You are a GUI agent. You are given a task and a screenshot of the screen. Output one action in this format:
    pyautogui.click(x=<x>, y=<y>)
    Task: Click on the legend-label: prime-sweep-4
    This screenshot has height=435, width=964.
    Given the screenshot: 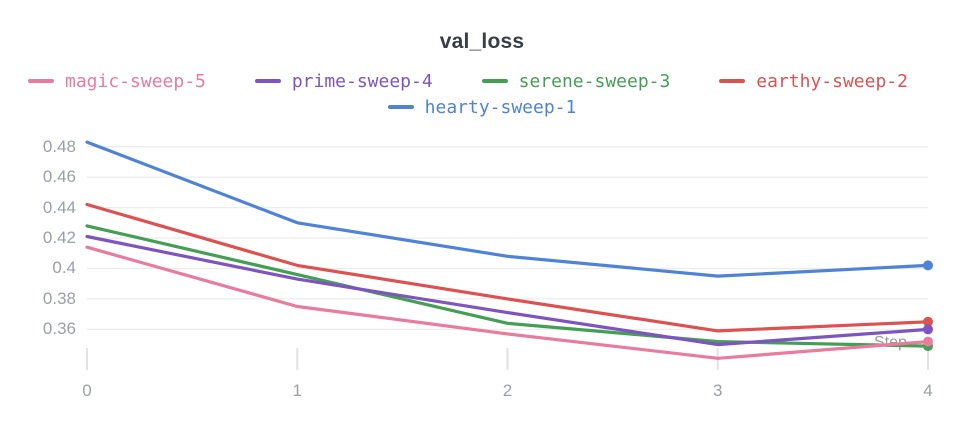 What is the action you would take?
    pyautogui.click(x=362, y=81)
    